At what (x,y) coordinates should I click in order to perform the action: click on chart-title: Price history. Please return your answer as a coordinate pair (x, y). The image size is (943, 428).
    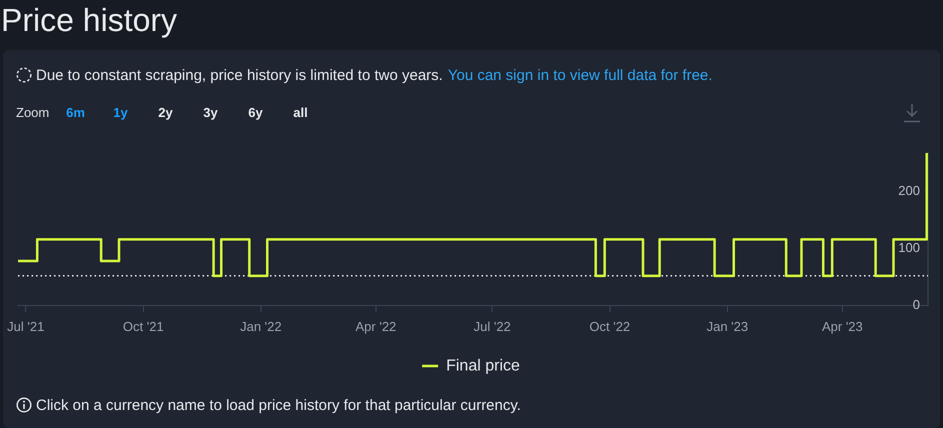
    Looking at the image, I should click on (89, 20).